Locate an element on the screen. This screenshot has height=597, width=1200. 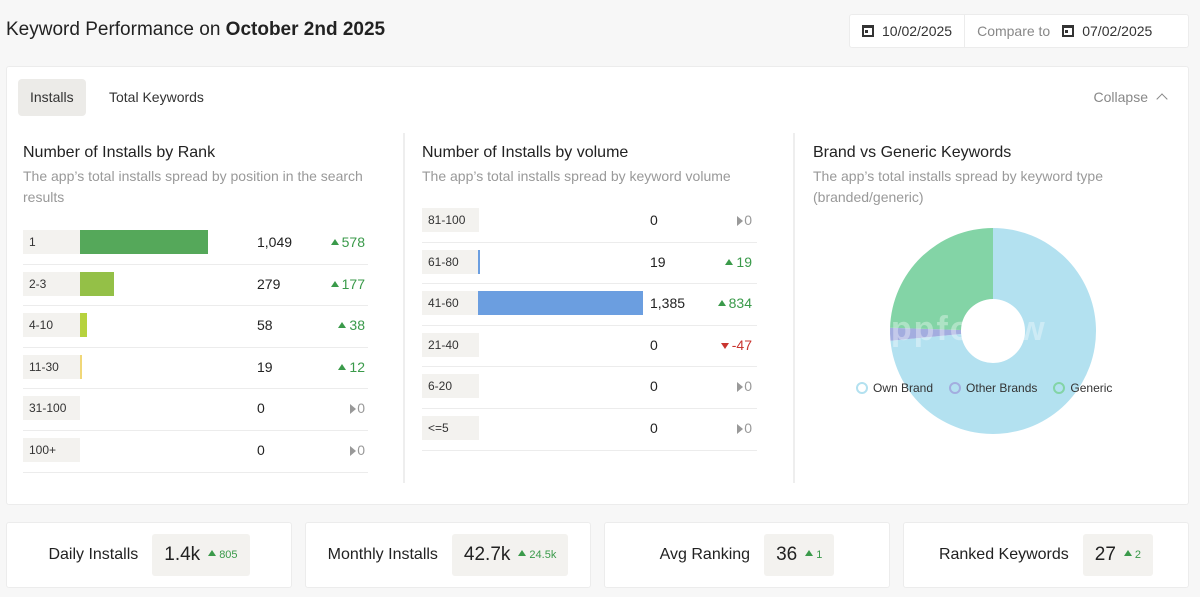
table-row: 31-100 0 0 is located at coordinates (195, 410).